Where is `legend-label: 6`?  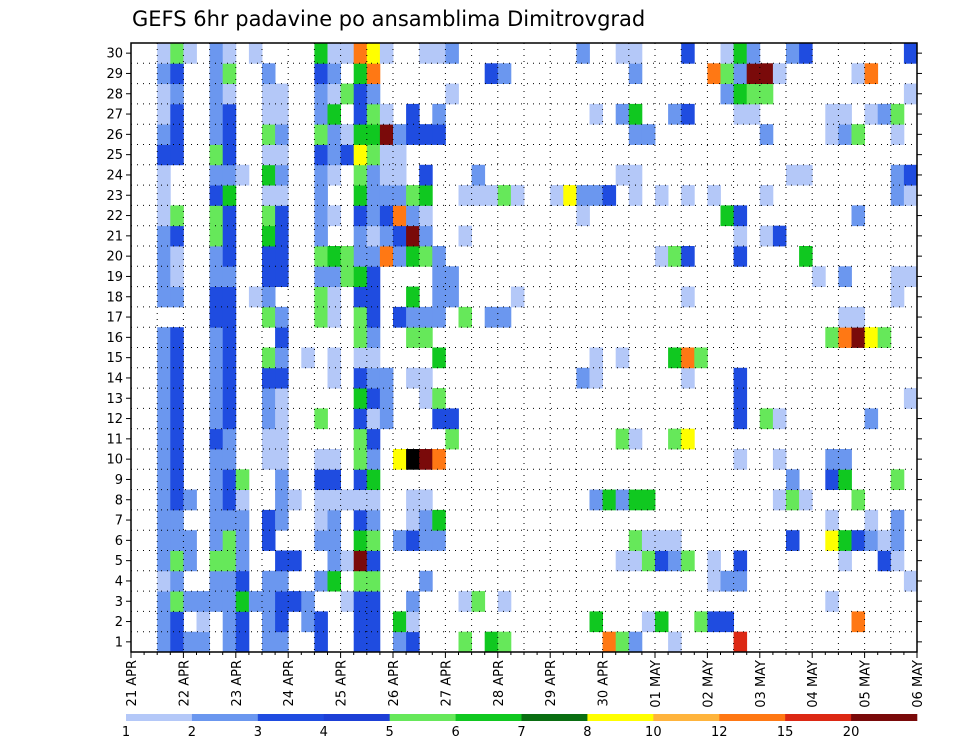 legend-label: 6 is located at coordinates (455, 732).